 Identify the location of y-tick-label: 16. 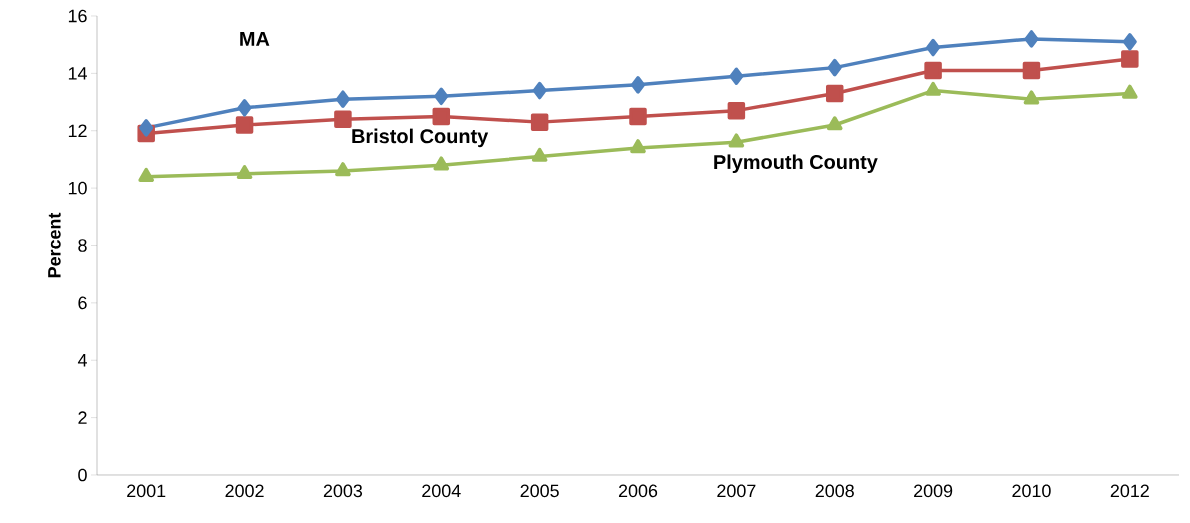
(77, 16).